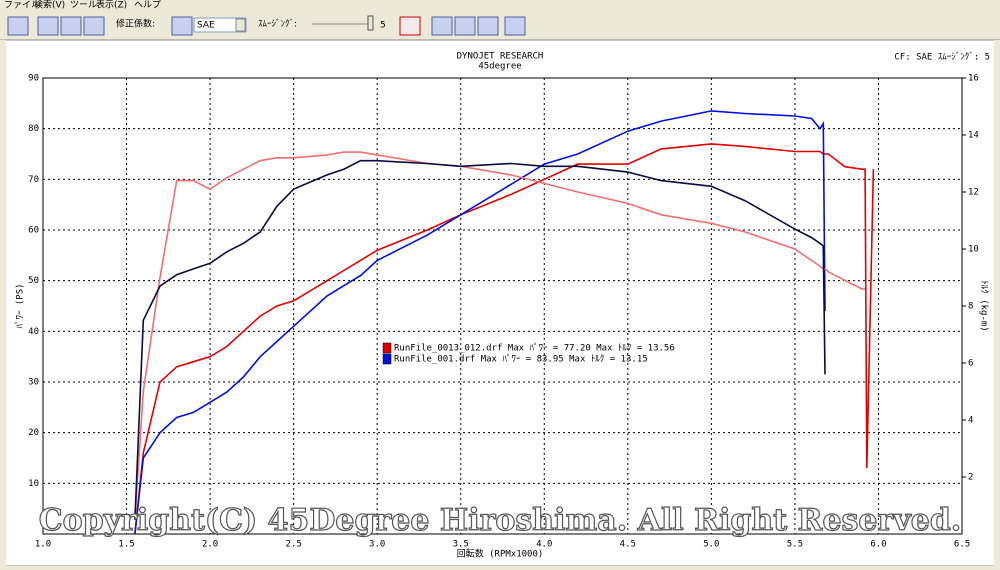 Image resolution: width=1000 pixels, height=570 pixels. What do you see at coordinates (970, 307) in the screenshot?
I see `y2-tick-label: 8` at bounding box center [970, 307].